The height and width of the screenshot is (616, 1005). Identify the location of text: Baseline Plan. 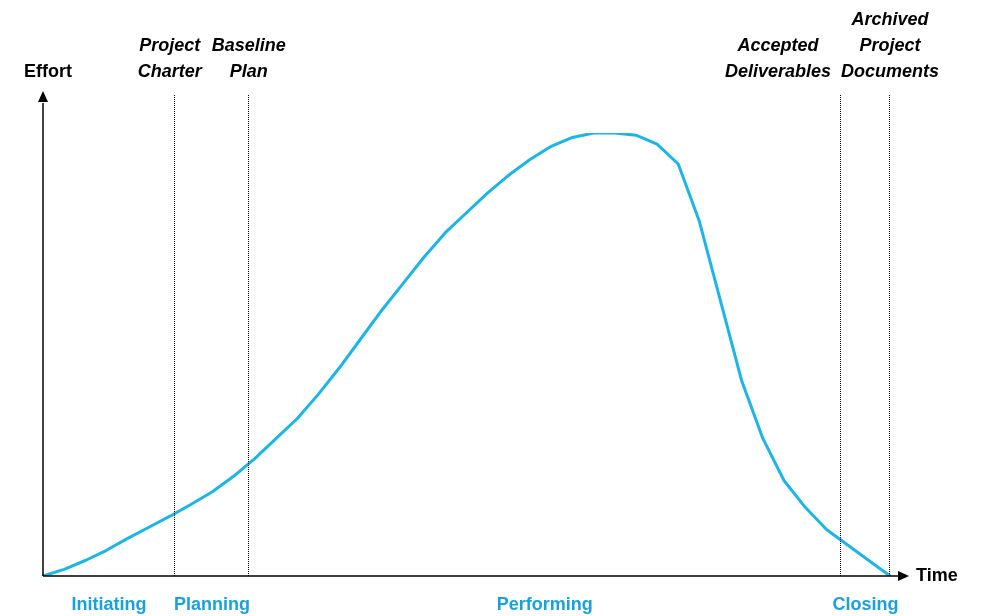
(248, 58).